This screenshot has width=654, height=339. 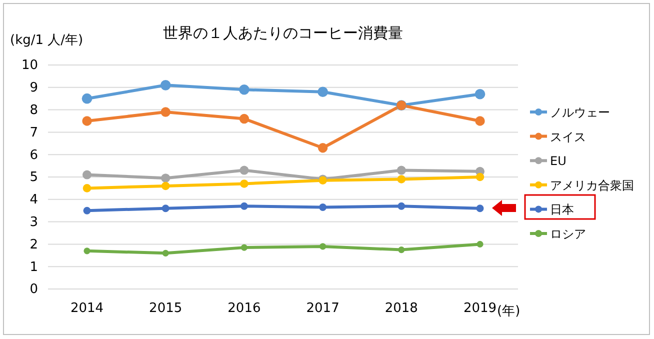 What do you see at coordinates (592, 185) in the screenshot?
I see `legend-label: アメリカ合衆国` at bounding box center [592, 185].